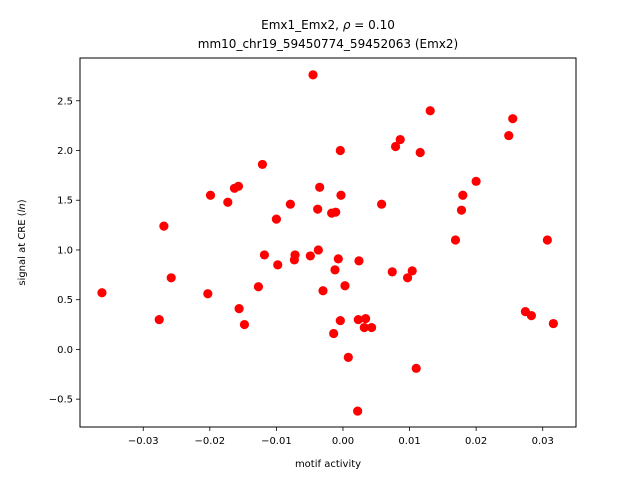  What do you see at coordinates (65, 201) in the screenshot?
I see `y-tick-label: 1.5` at bounding box center [65, 201].